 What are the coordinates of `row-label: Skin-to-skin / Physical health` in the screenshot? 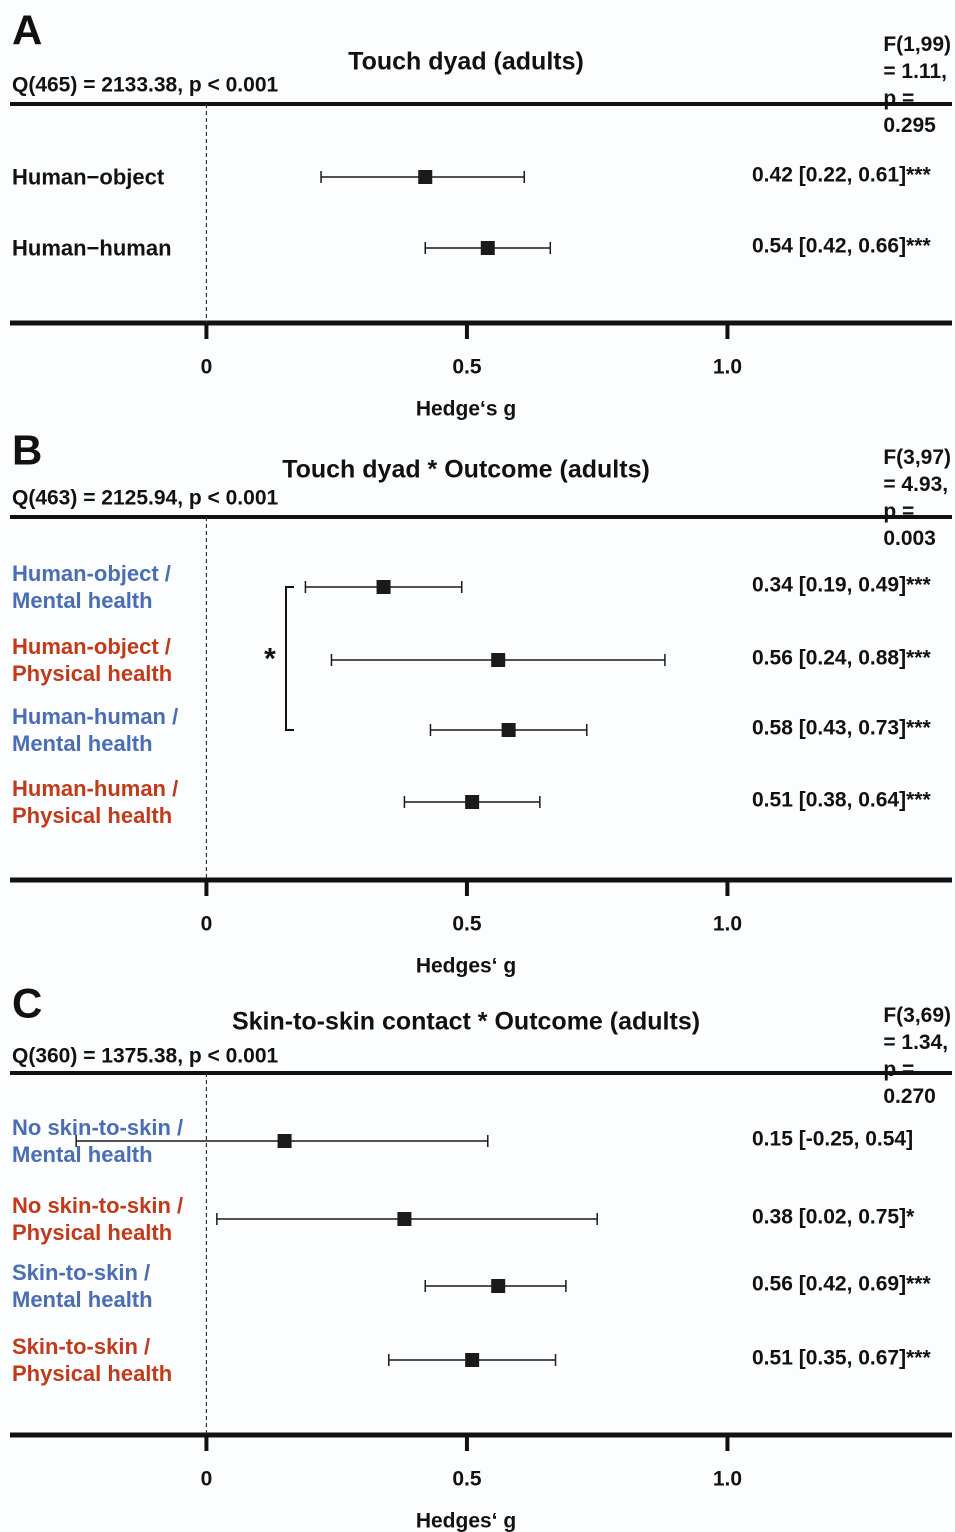 It's located at (92, 1360).